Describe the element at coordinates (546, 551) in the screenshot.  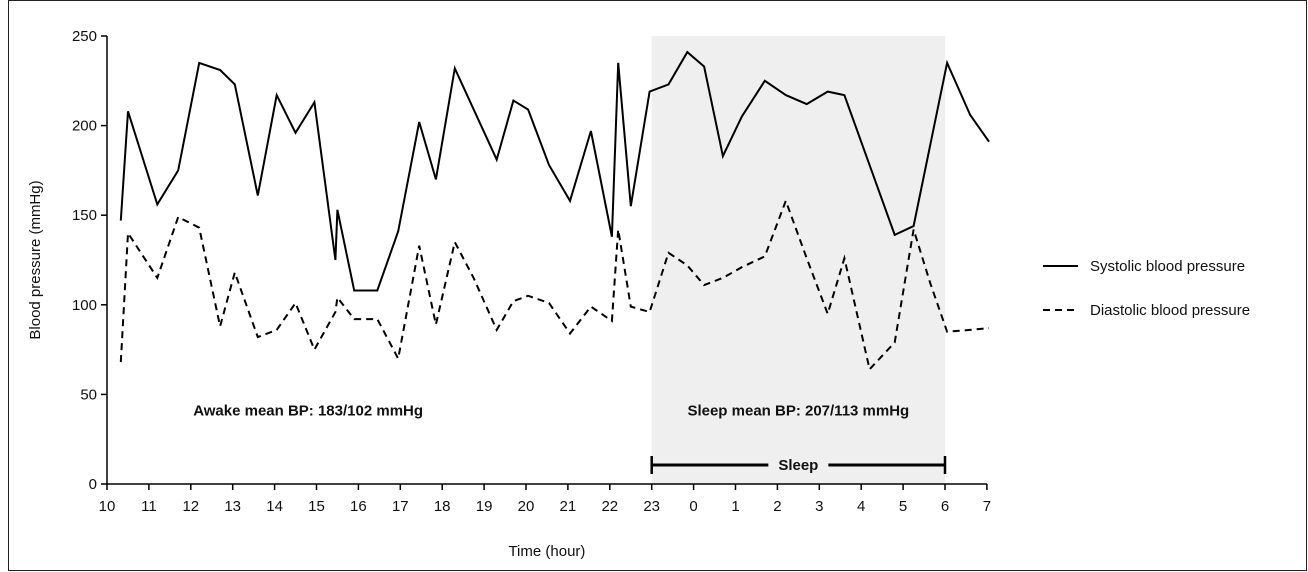
I see `x-axis-title: Time (hour)` at that location.